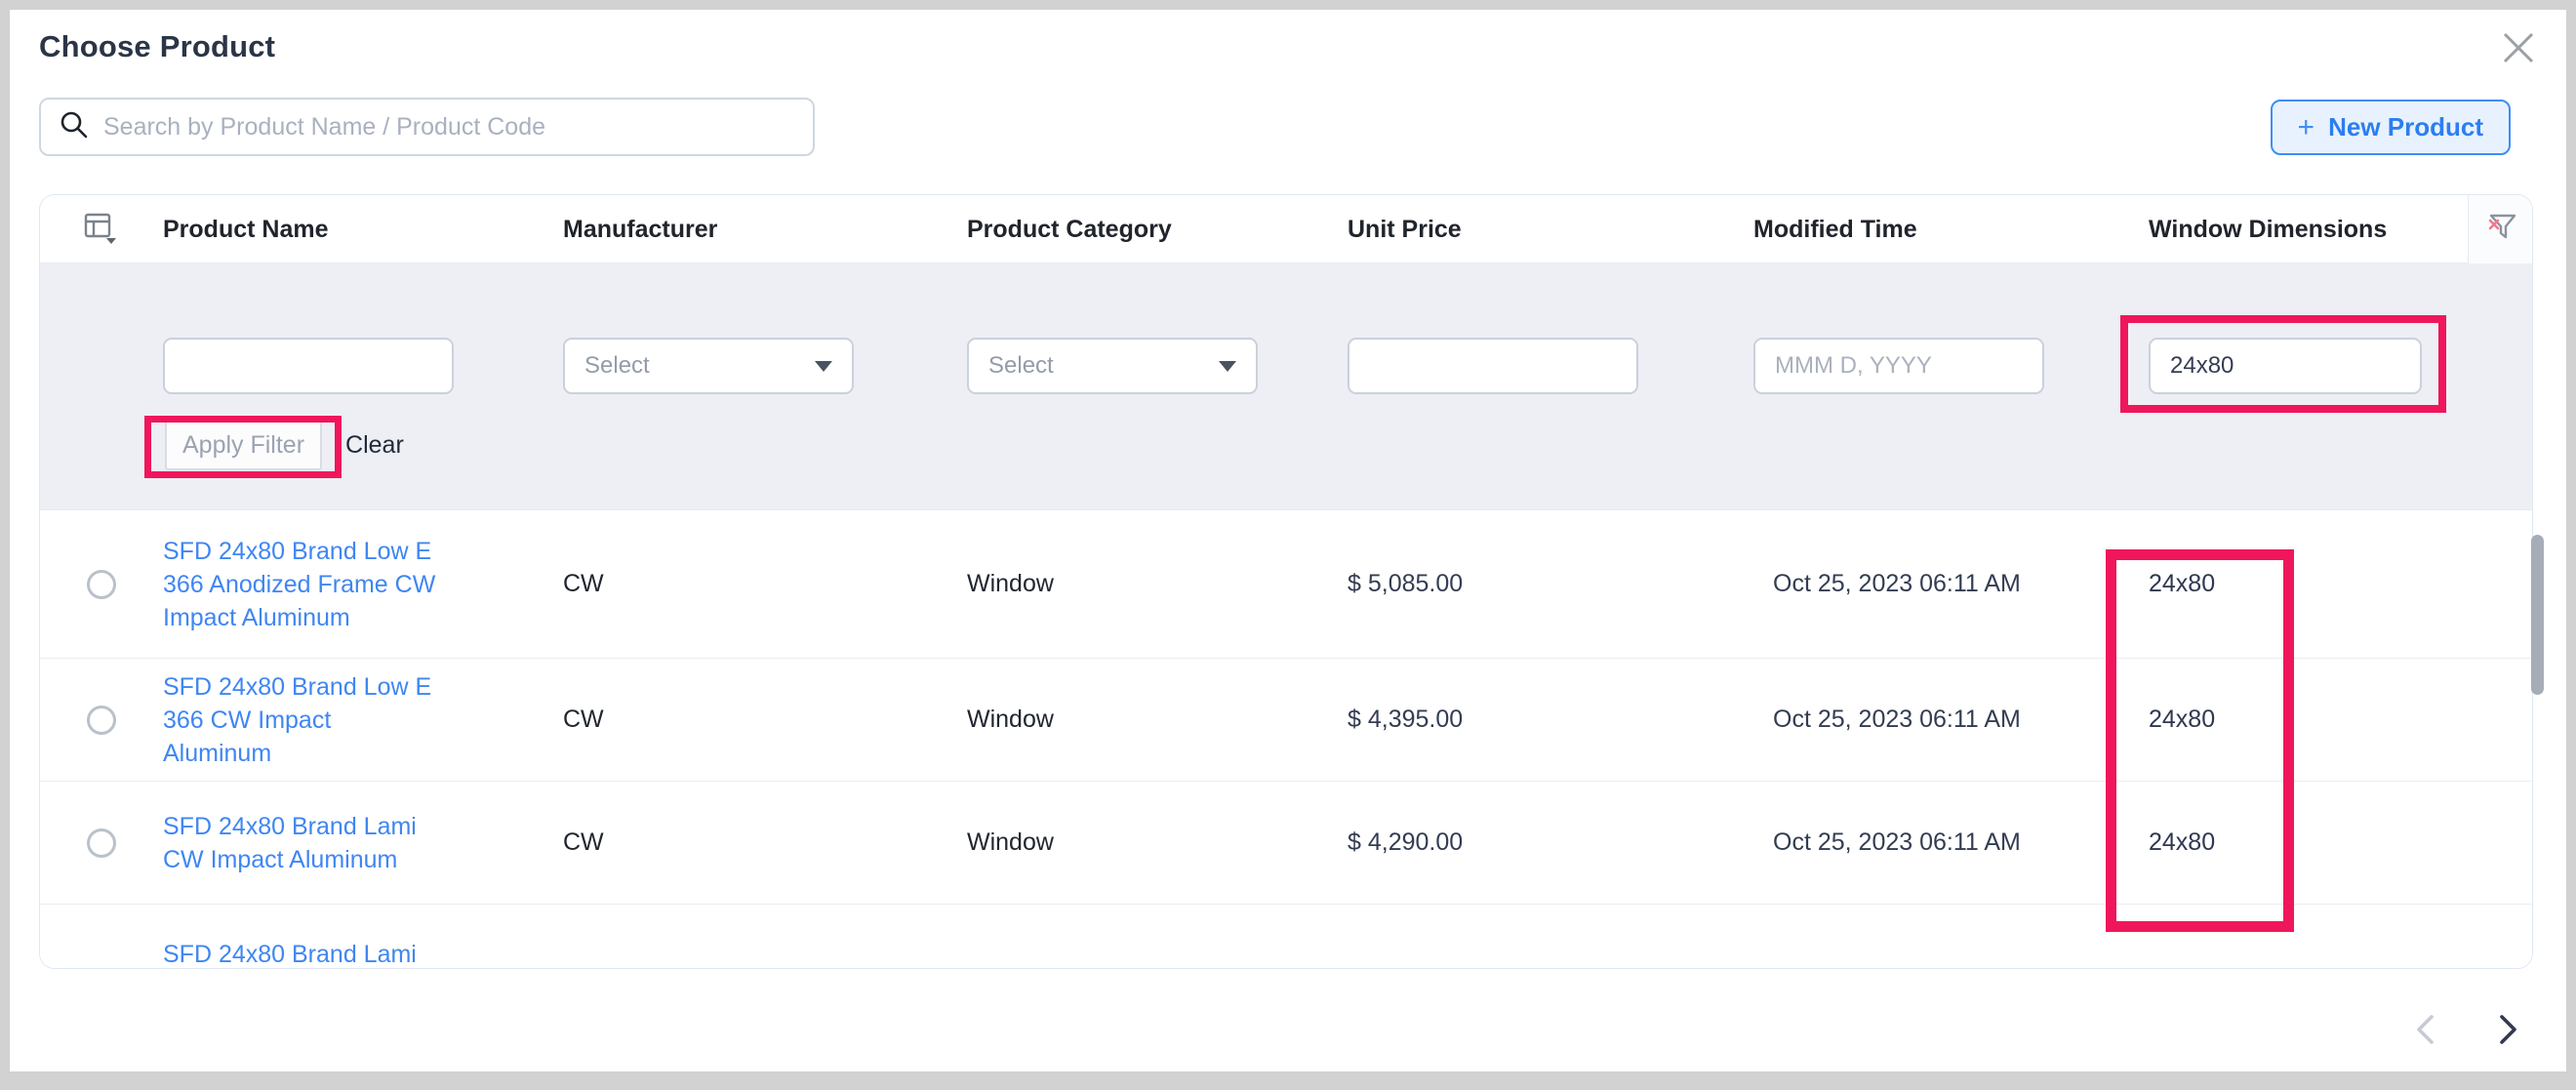  What do you see at coordinates (1286, 936) in the screenshot?
I see `table-row: SFD 24x80 Brand Lami` at bounding box center [1286, 936].